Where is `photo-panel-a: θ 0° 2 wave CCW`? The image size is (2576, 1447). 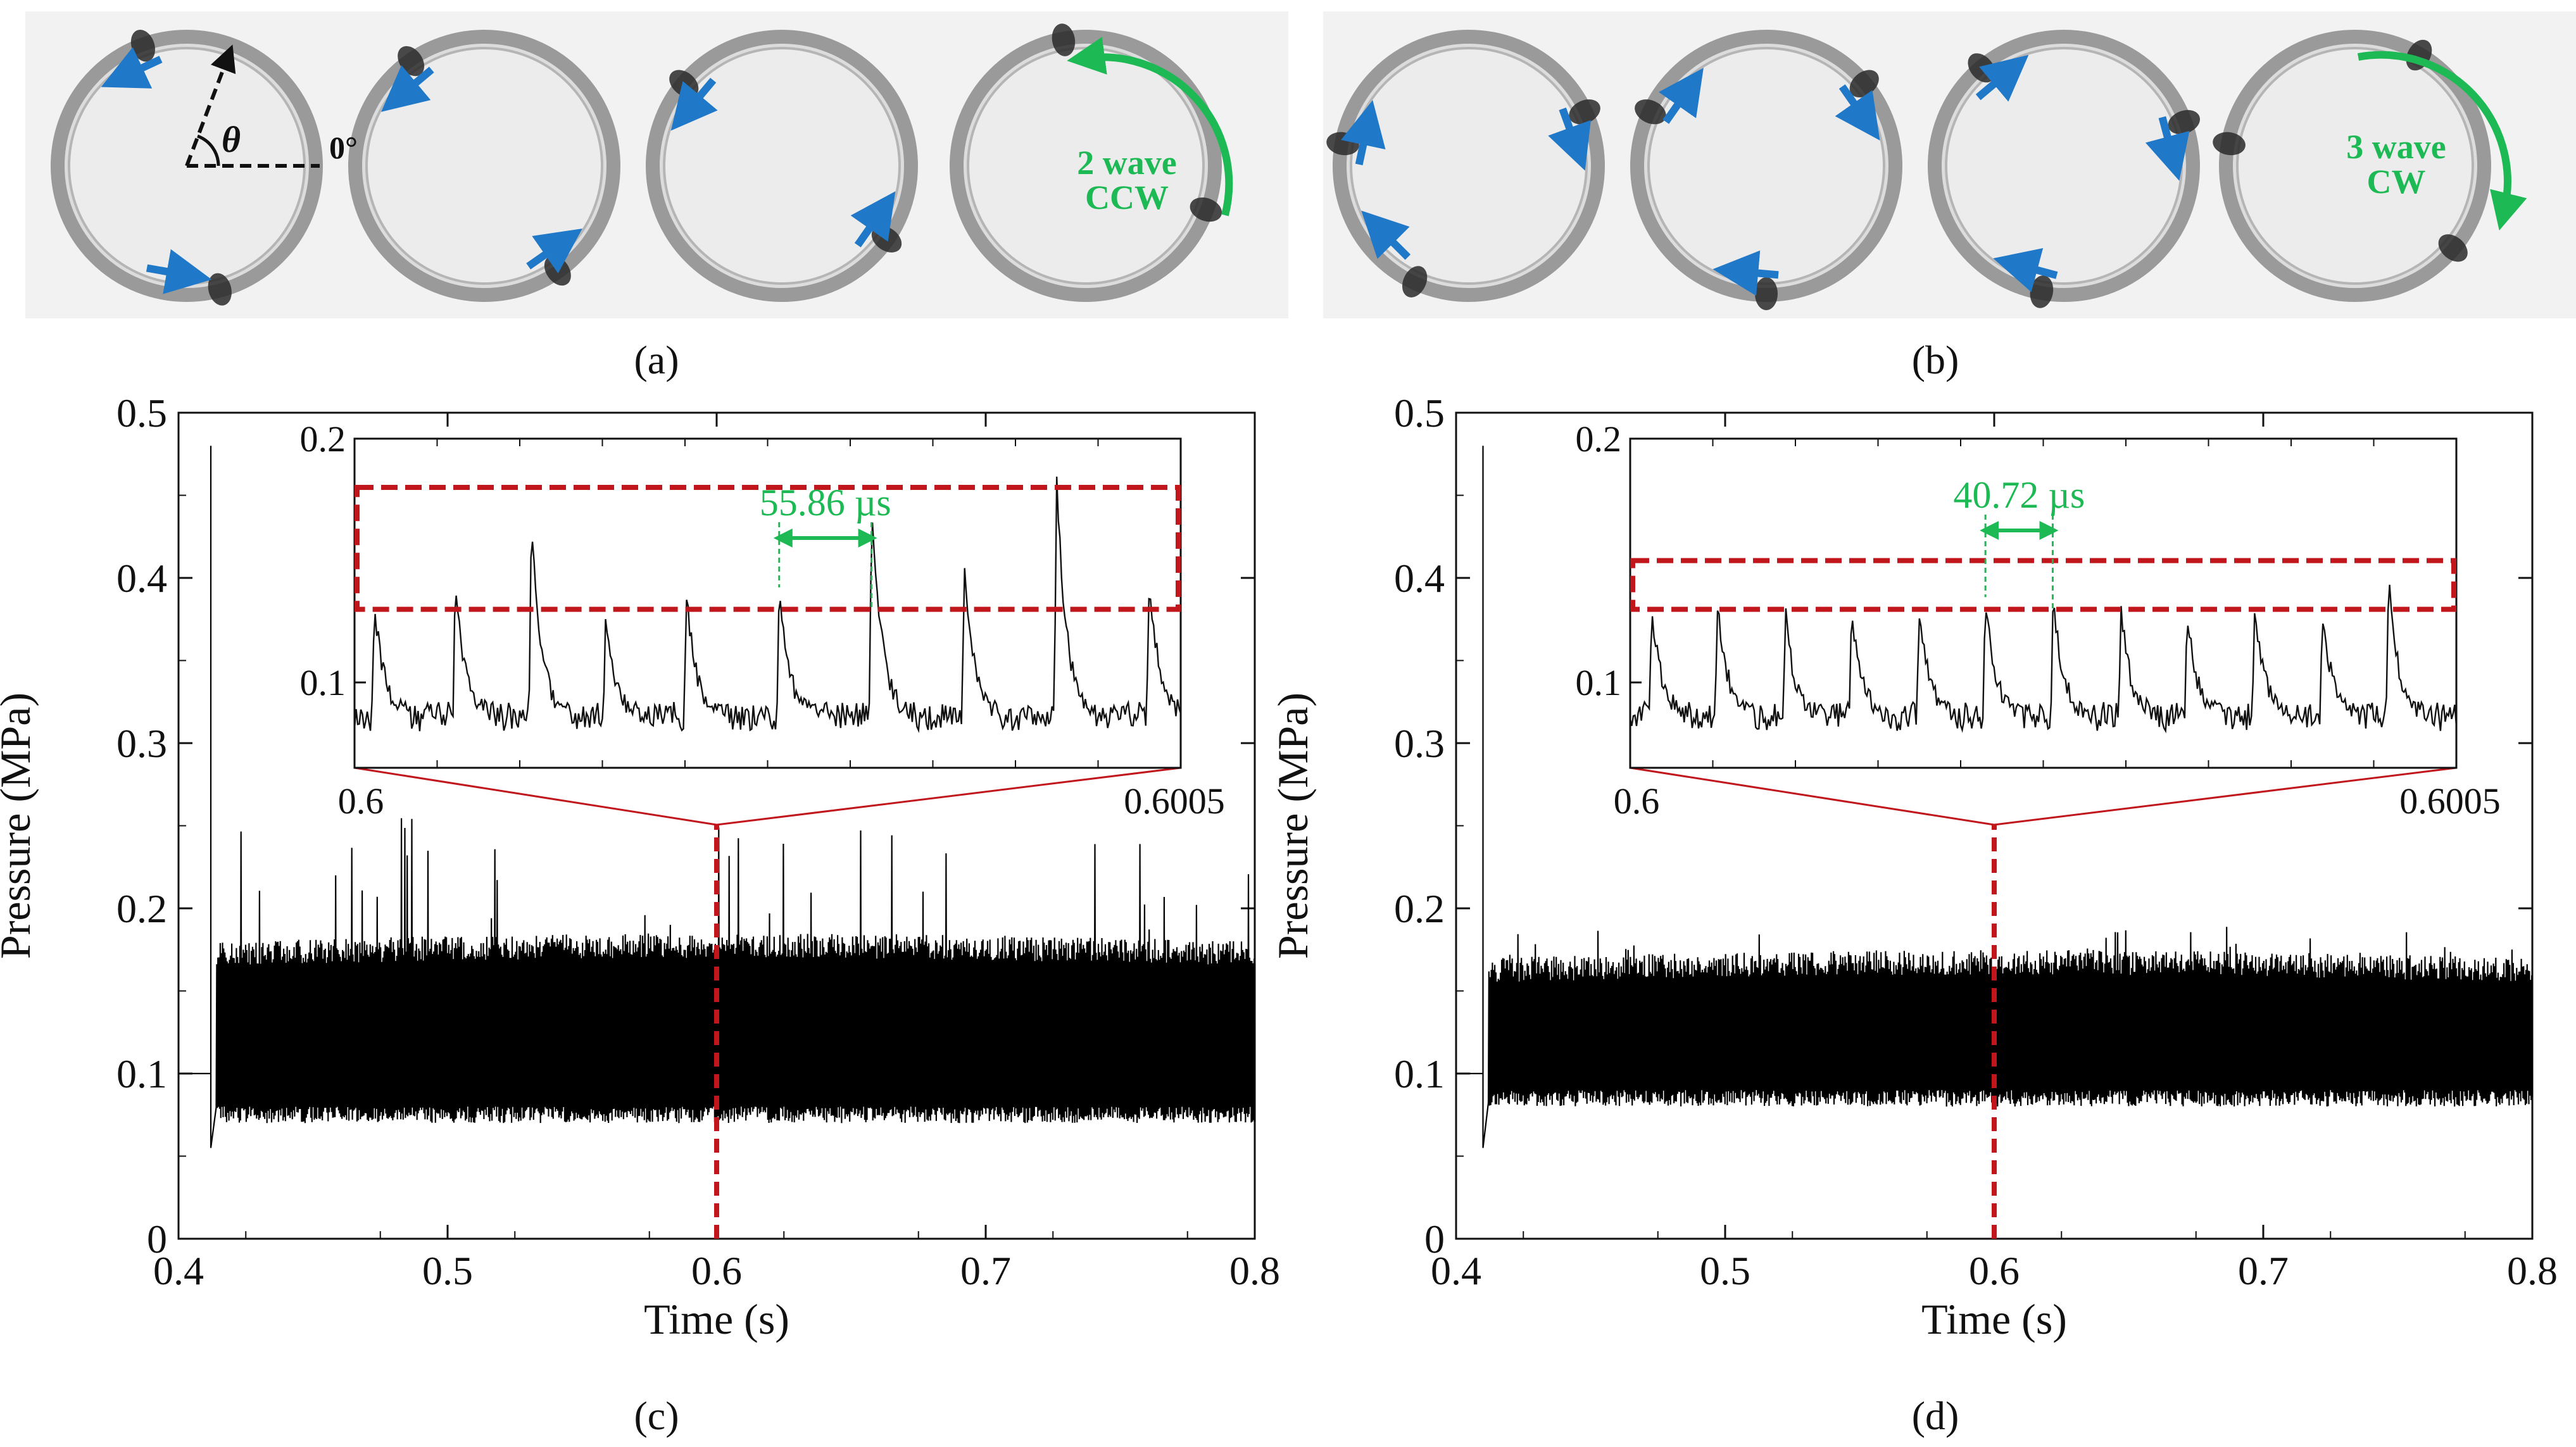 photo-panel-a: θ 0° 2 wave CCW is located at coordinates (656, 164).